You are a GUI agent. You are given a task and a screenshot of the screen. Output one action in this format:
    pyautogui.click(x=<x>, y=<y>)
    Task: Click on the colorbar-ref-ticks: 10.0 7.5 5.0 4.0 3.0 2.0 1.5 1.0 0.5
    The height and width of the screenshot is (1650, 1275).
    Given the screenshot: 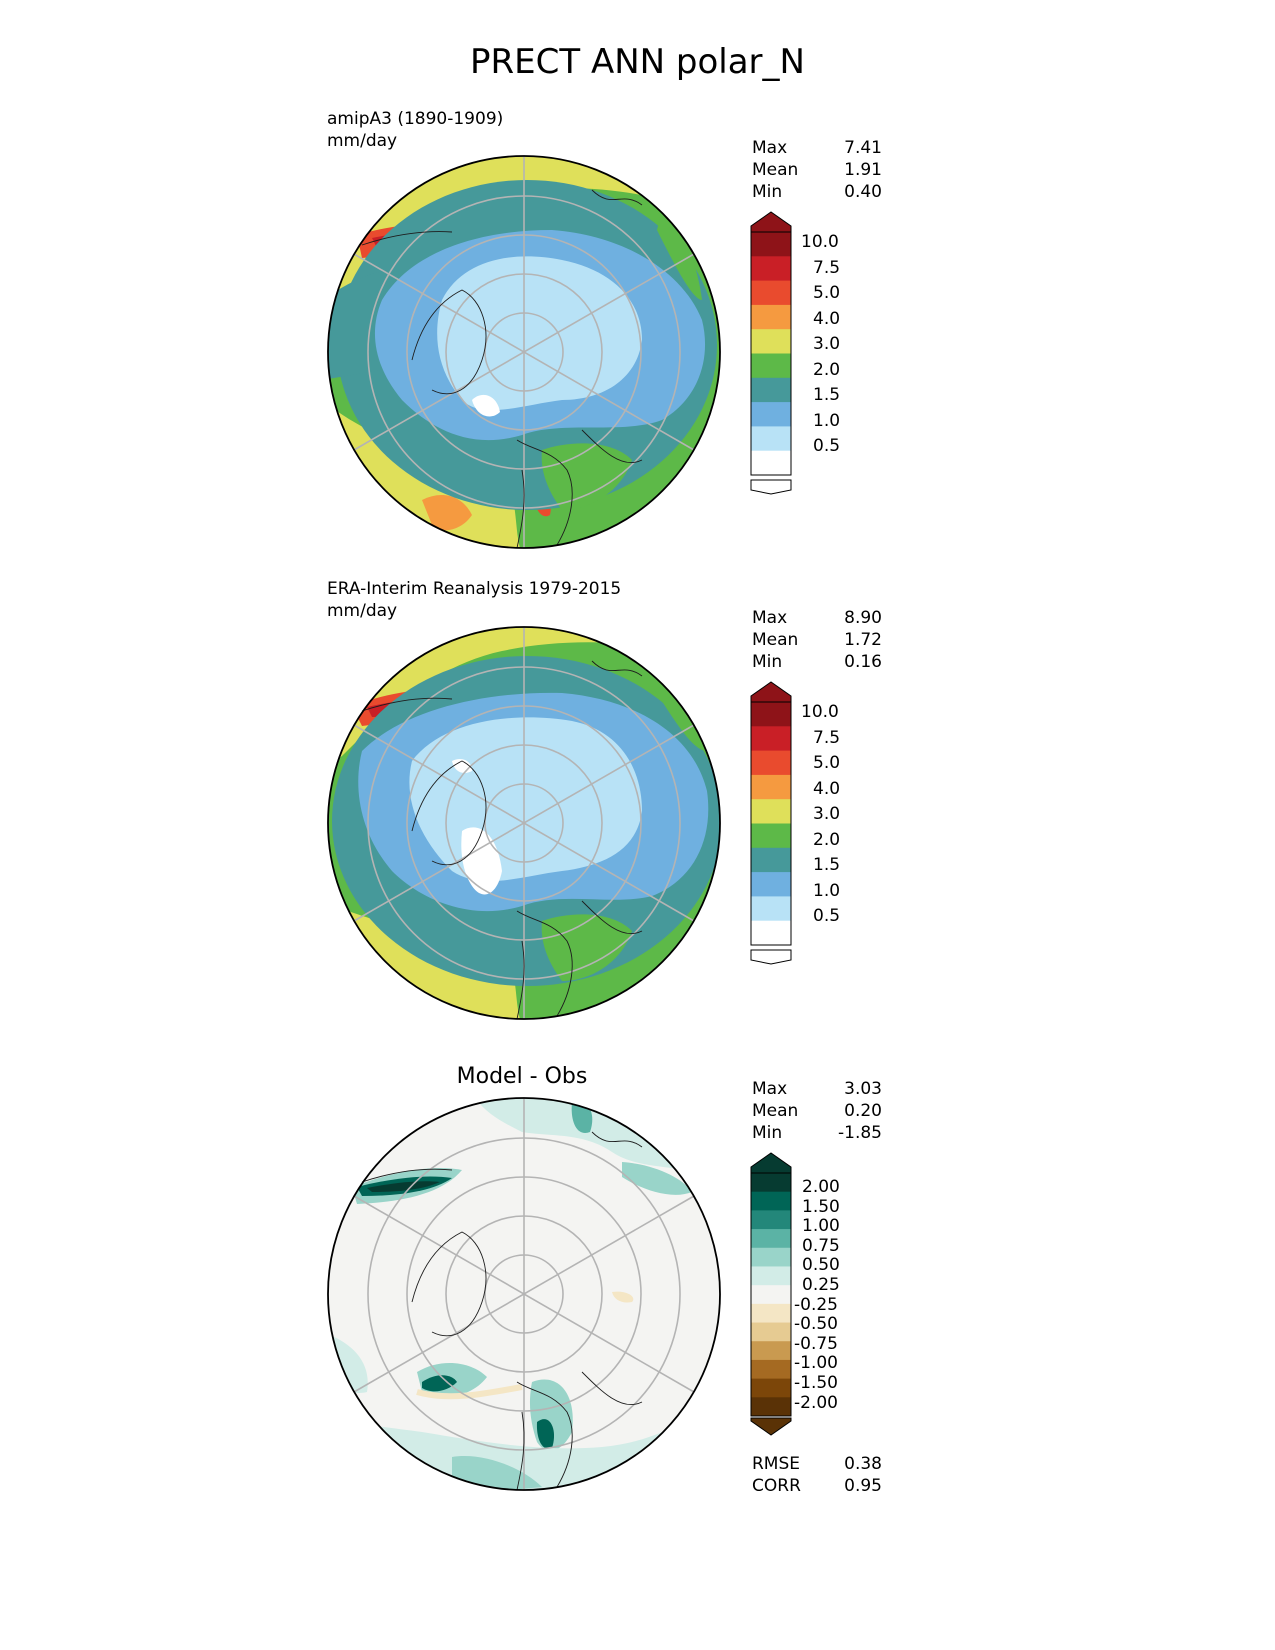 What is the action you would take?
    pyautogui.click(x=831, y=822)
    